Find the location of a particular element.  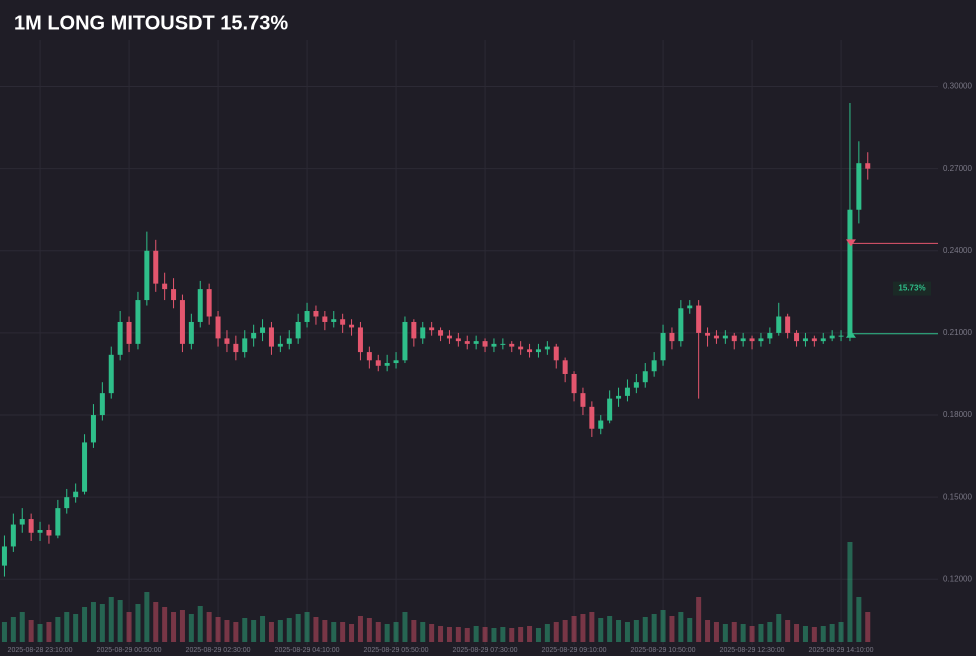

x-tick-label: 2025-08-29 05:50:00 is located at coordinates (396, 650).